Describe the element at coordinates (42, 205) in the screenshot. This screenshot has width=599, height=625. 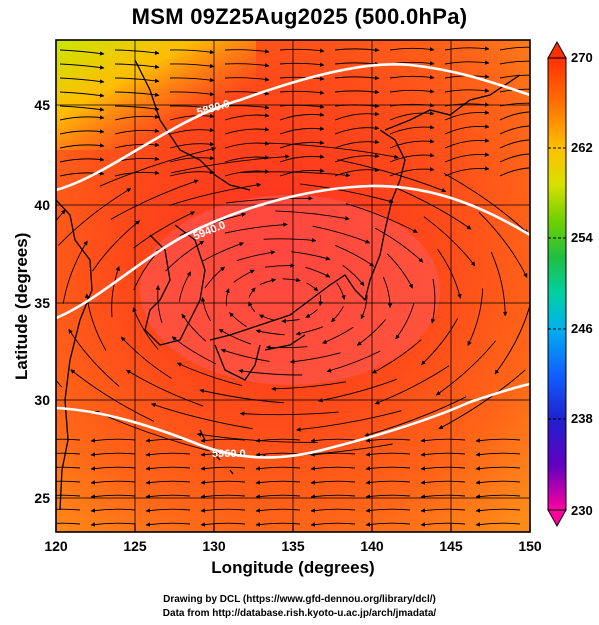
I see `y-tick-label: 40` at that location.